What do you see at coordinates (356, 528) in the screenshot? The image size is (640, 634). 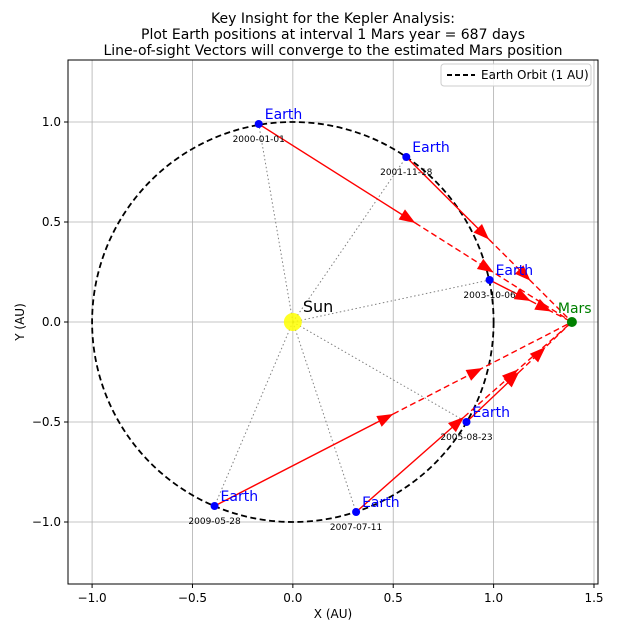 I see `earth-date-label: 2007-07-11` at bounding box center [356, 528].